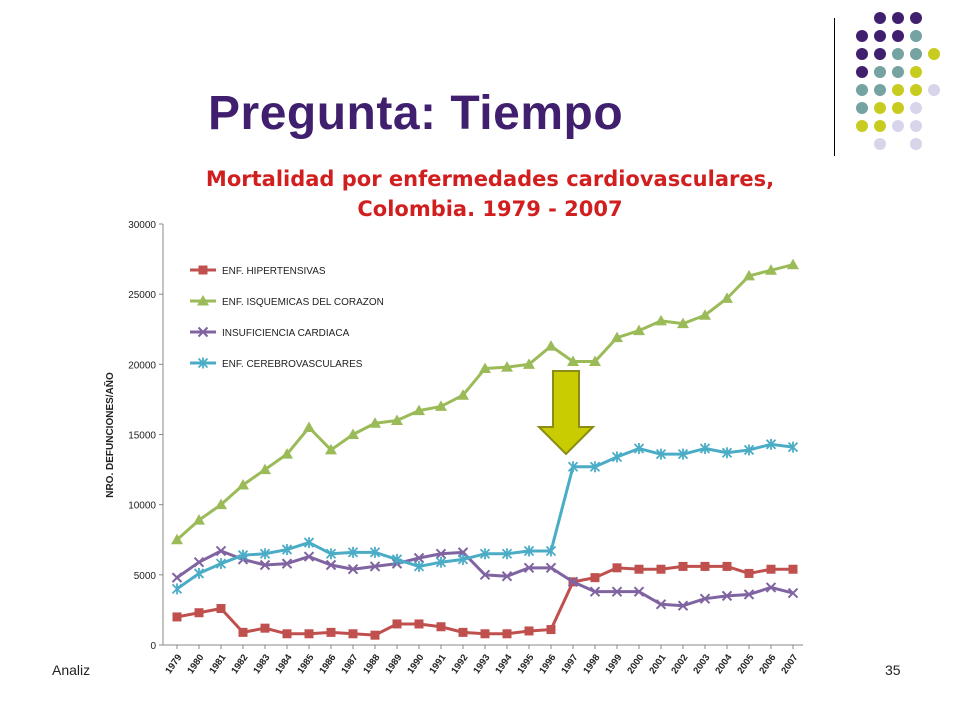  I want to click on legend-box, so click(286, 315).